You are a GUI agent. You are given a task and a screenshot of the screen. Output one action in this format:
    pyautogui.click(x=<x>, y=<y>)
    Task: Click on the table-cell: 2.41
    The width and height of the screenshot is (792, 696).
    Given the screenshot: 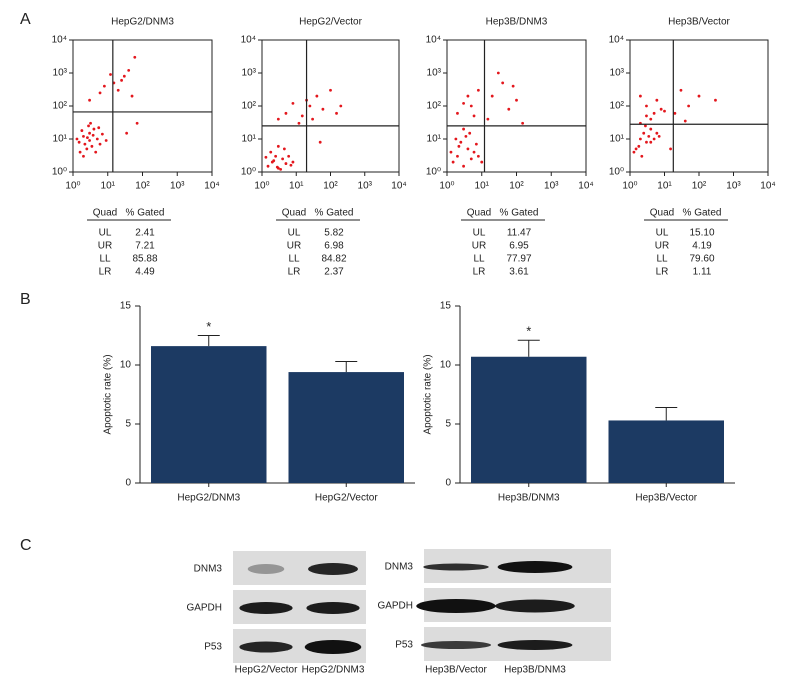 What is the action you would take?
    pyautogui.click(x=145, y=233)
    